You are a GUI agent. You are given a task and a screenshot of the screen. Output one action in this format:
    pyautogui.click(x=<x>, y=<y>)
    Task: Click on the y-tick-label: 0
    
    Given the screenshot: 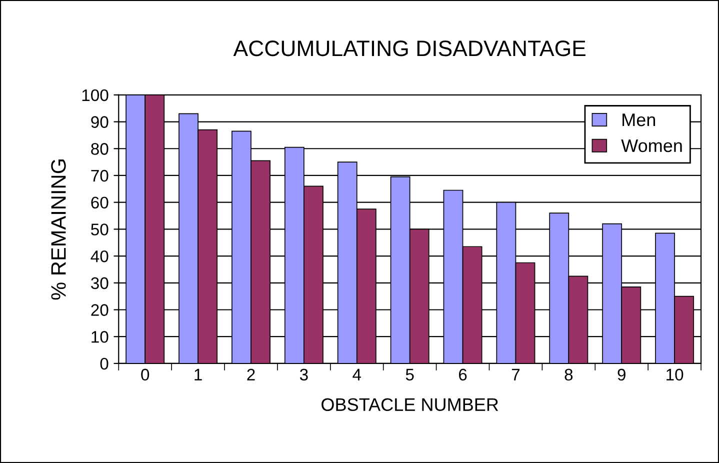 What is the action you would take?
    pyautogui.click(x=104, y=364)
    